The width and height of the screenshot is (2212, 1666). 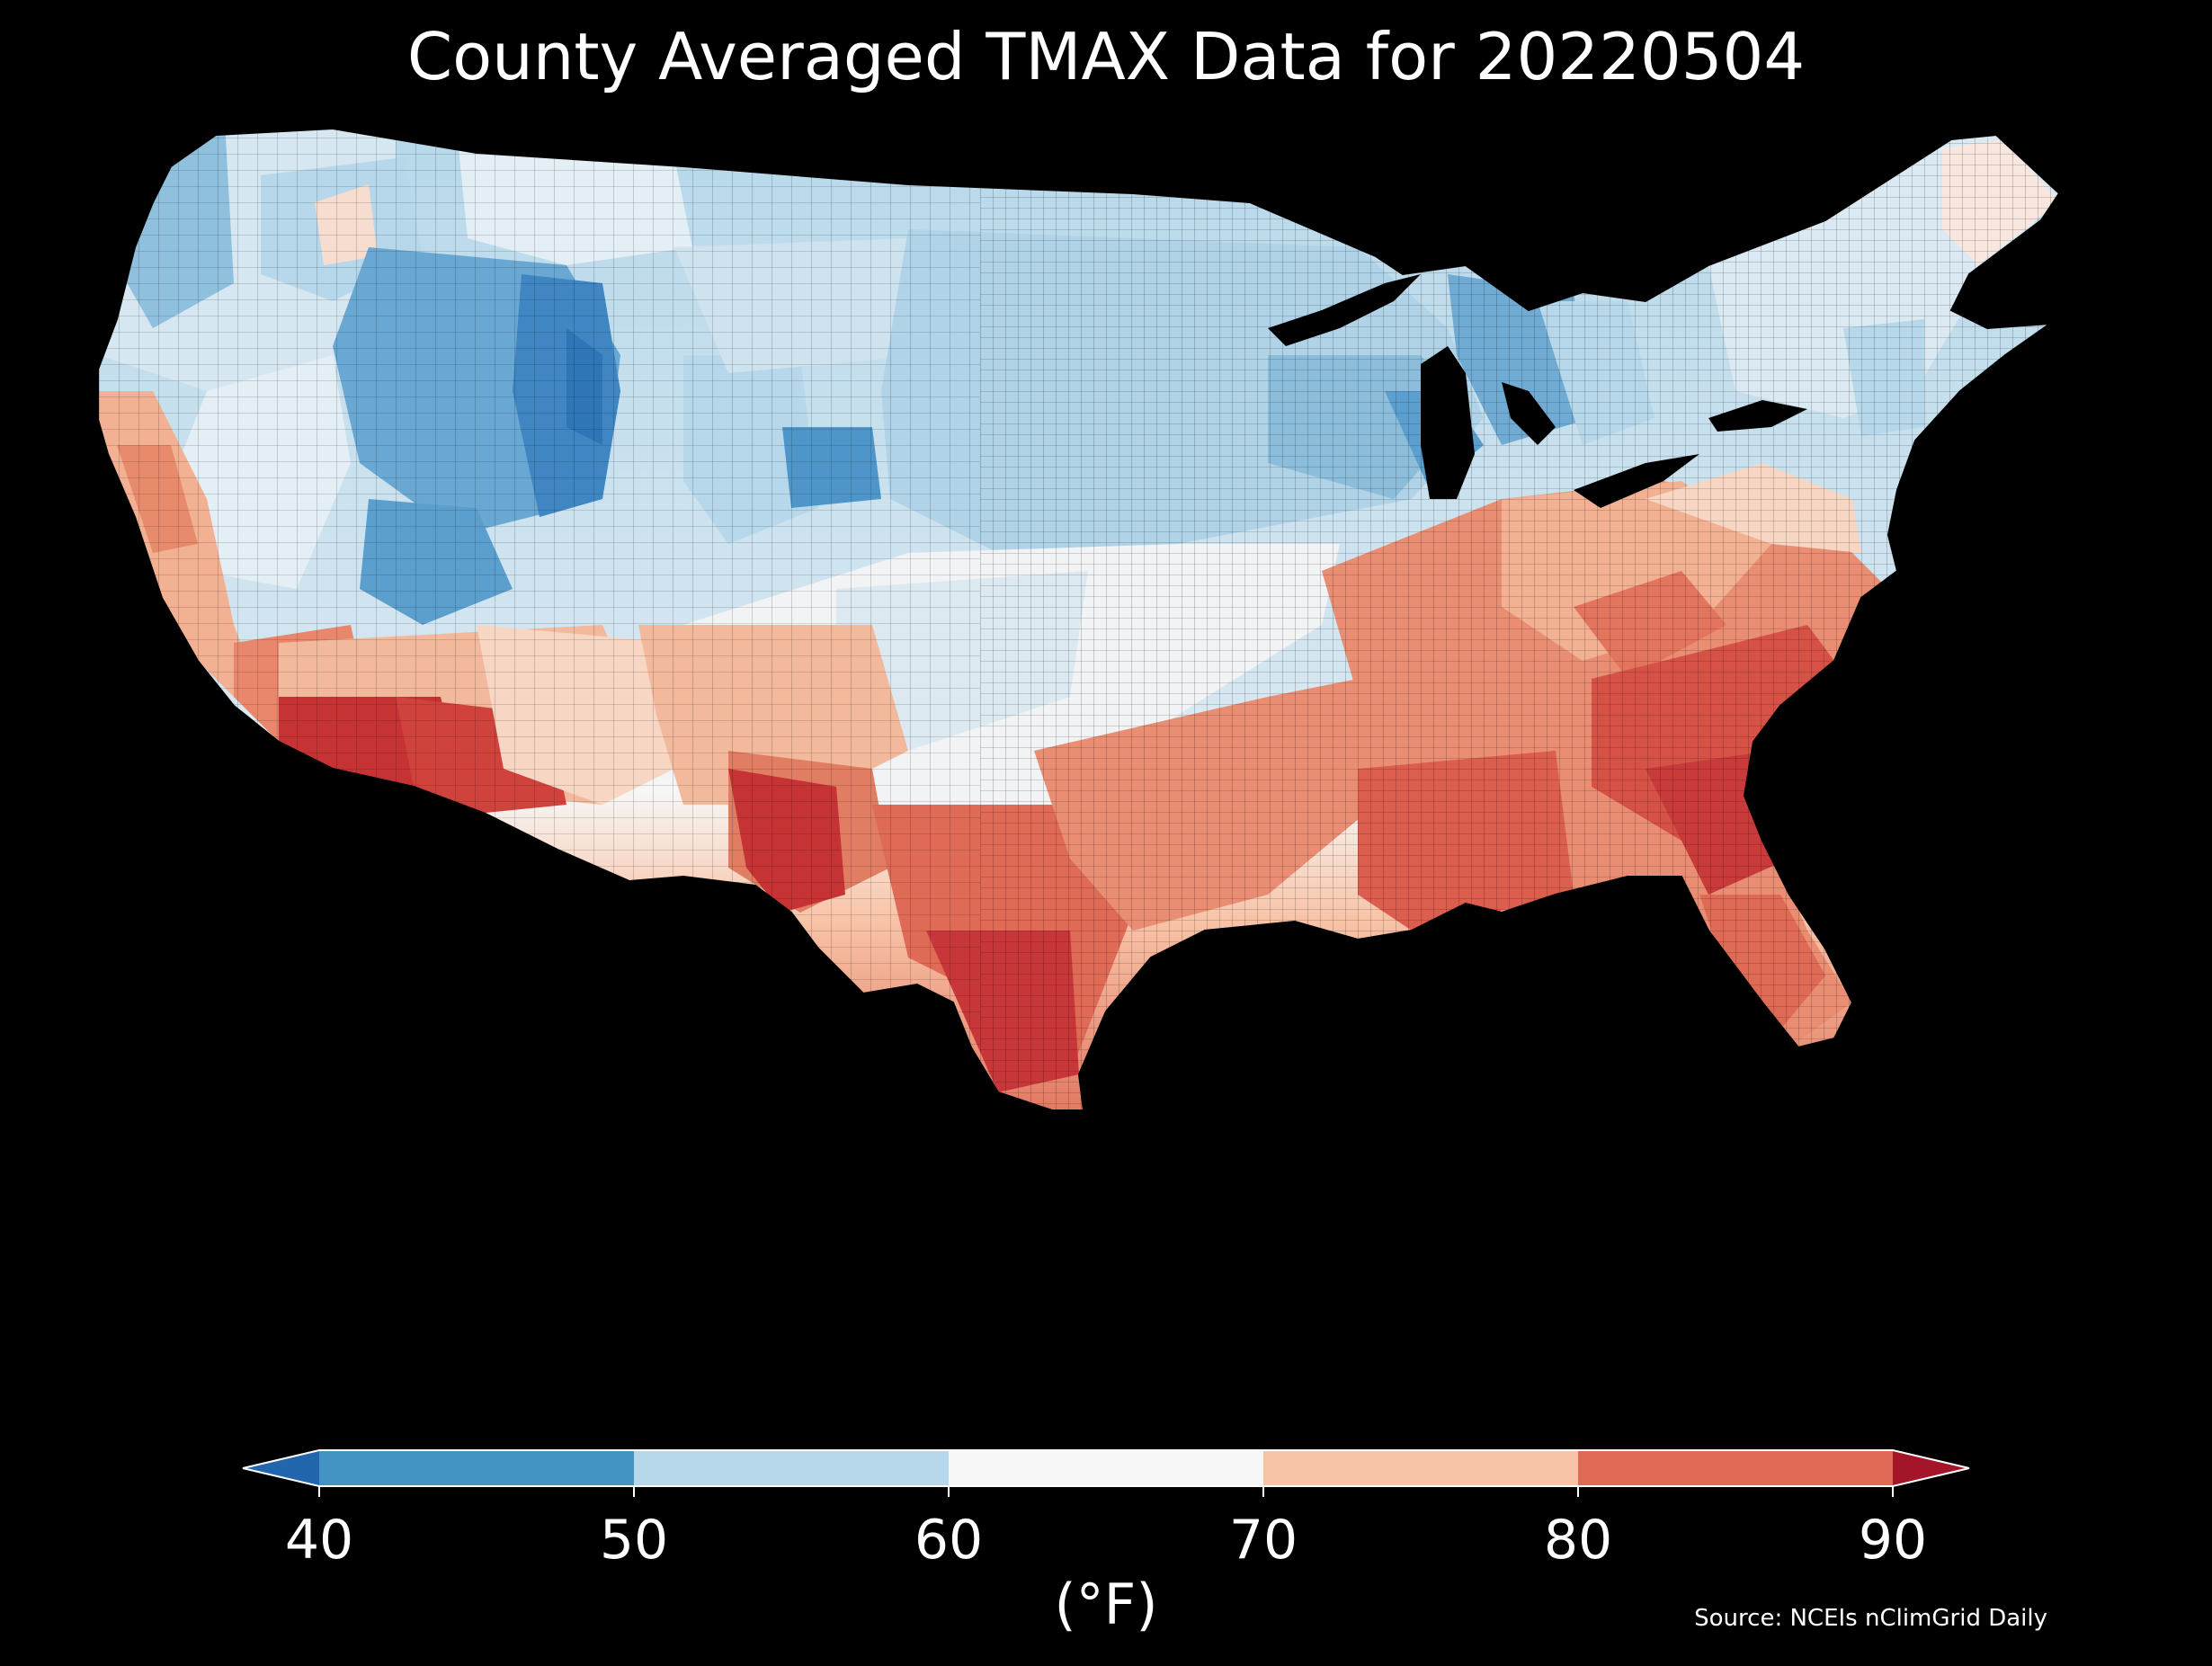 I want to click on colorbar-tick-label: 90, so click(x=1893, y=1540).